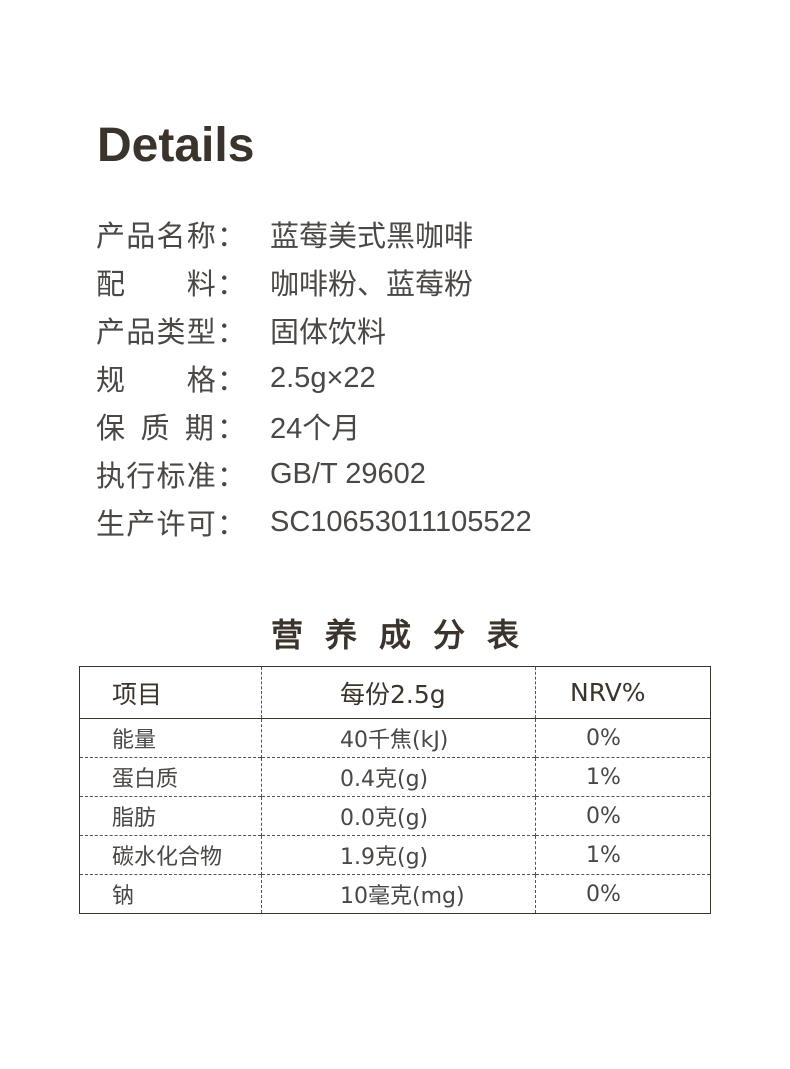 The height and width of the screenshot is (1069, 790). I want to click on table-row: 钠 10毫克(mg) 0%, so click(395, 894).